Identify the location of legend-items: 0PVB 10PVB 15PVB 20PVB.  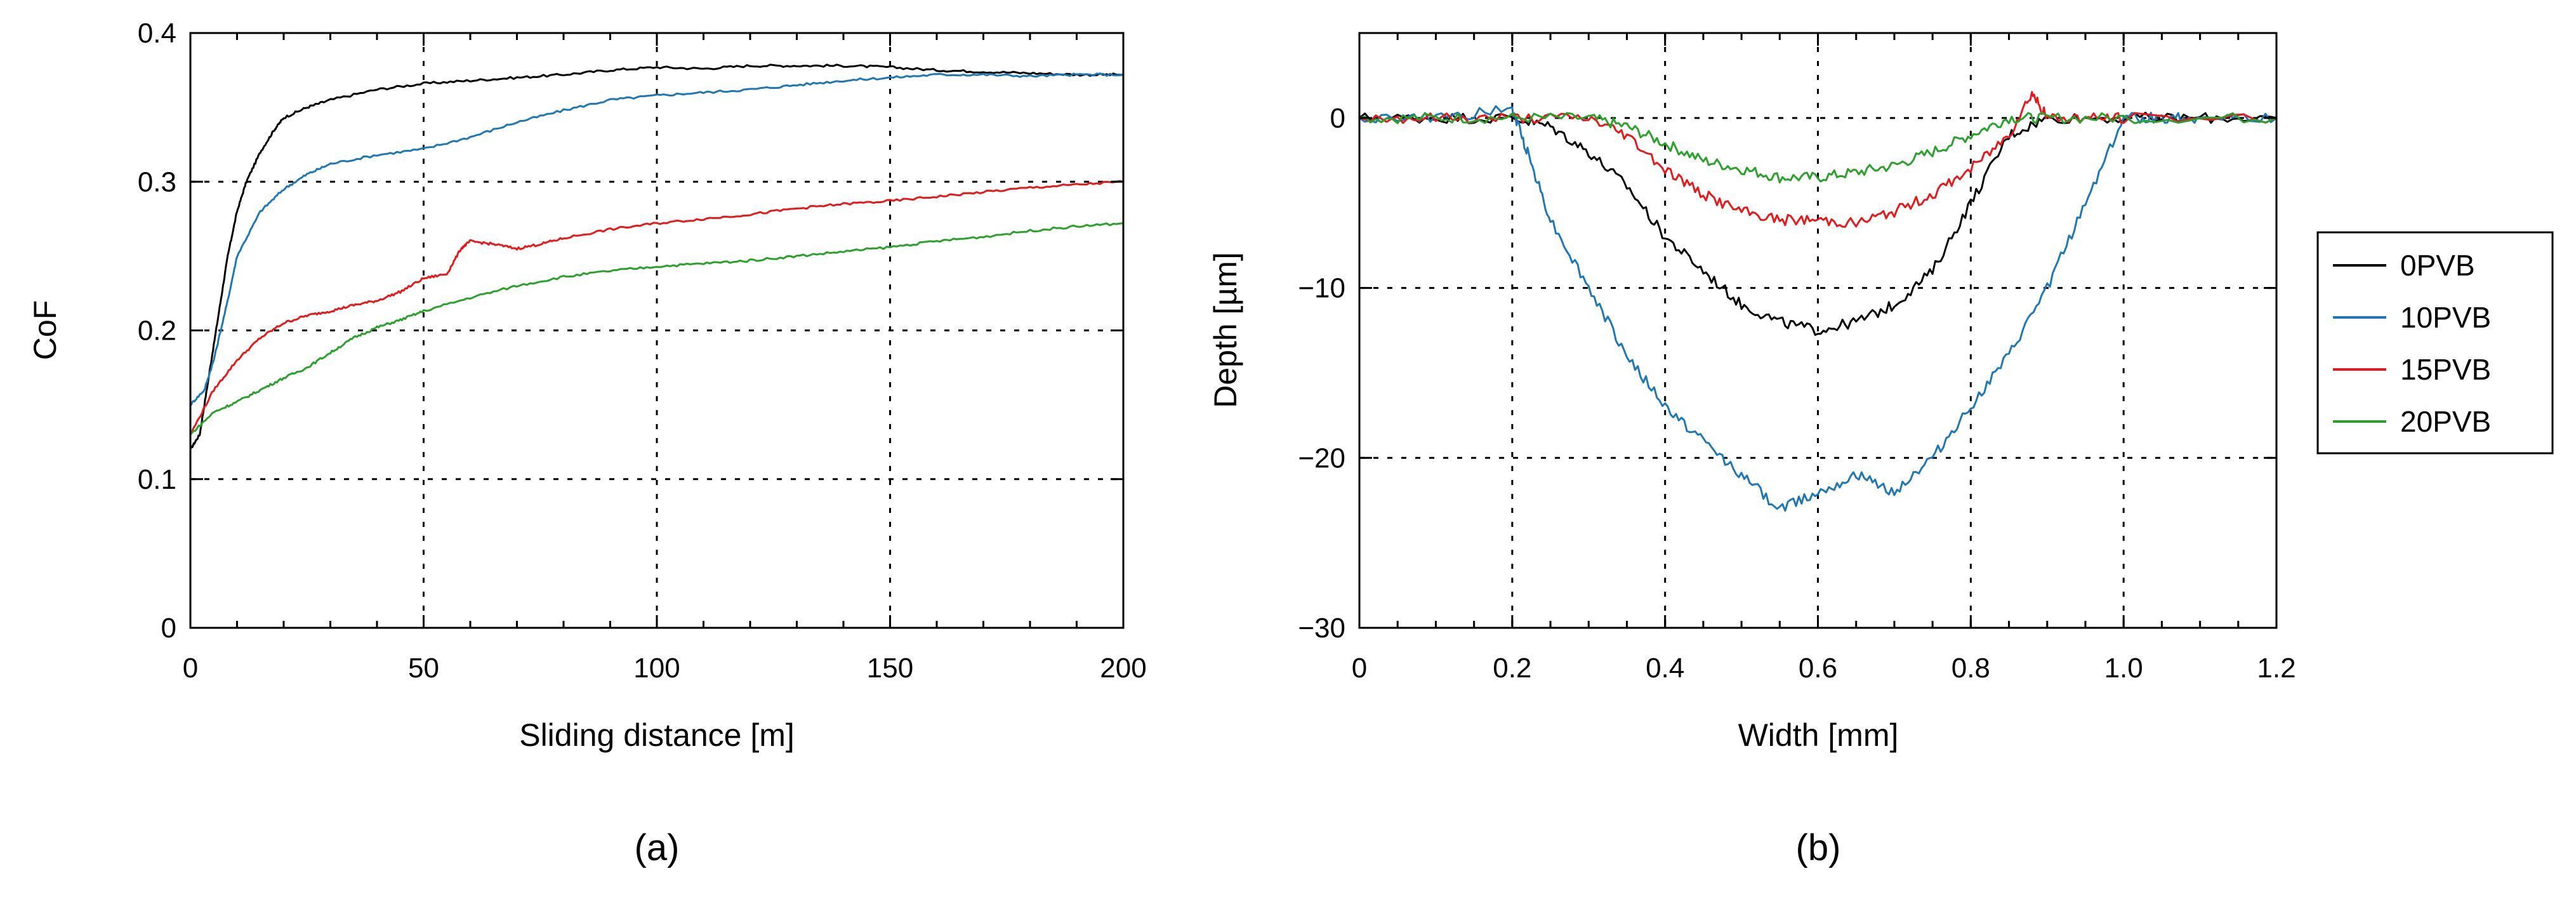
(2412, 343).